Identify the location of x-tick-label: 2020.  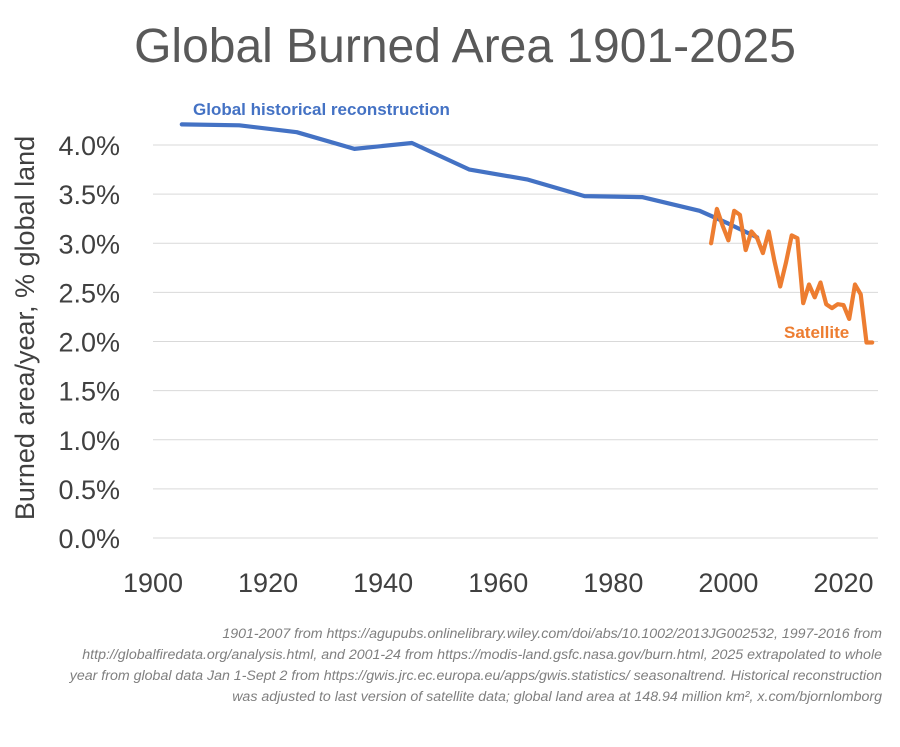
(843, 583).